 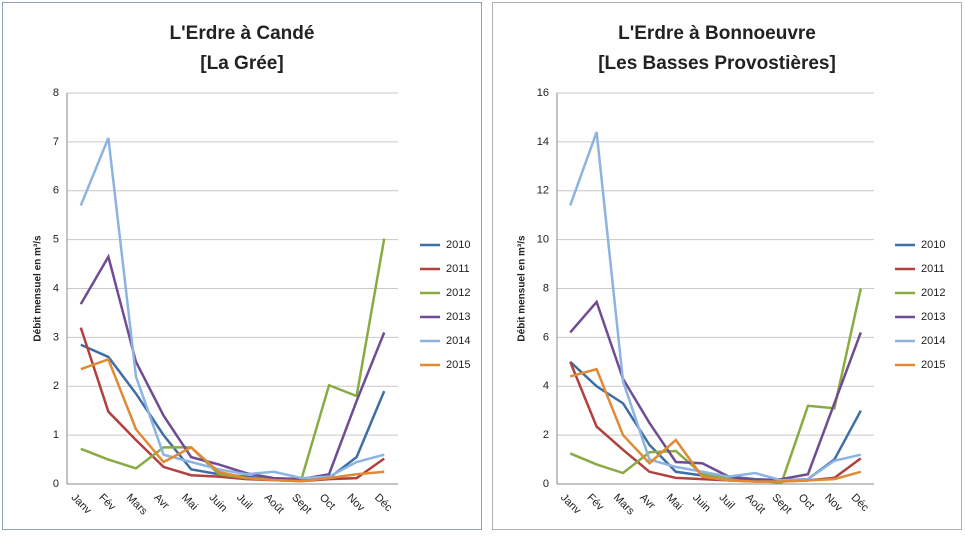 What do you see at coordinates (56, 240) in the screenshot?
I see `y-tick-label: 5` at bounding box center [56, 240].